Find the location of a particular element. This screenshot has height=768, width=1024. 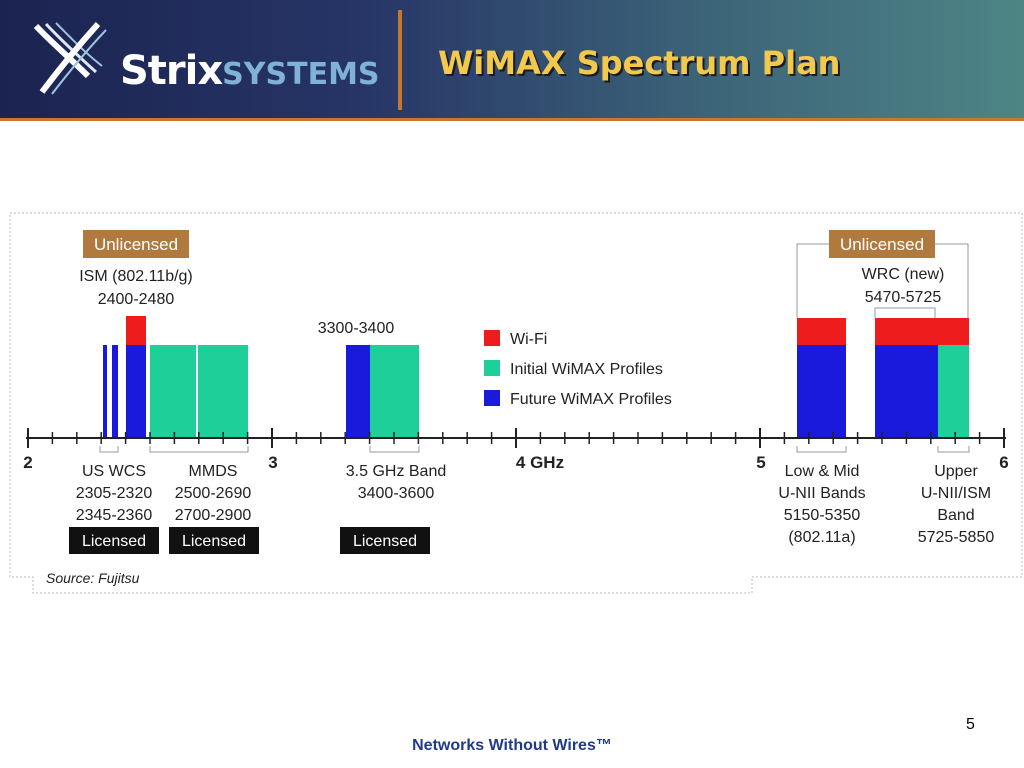

unlicensed-badge-left-text: Unlicensed is located at coordinates (136, 244).